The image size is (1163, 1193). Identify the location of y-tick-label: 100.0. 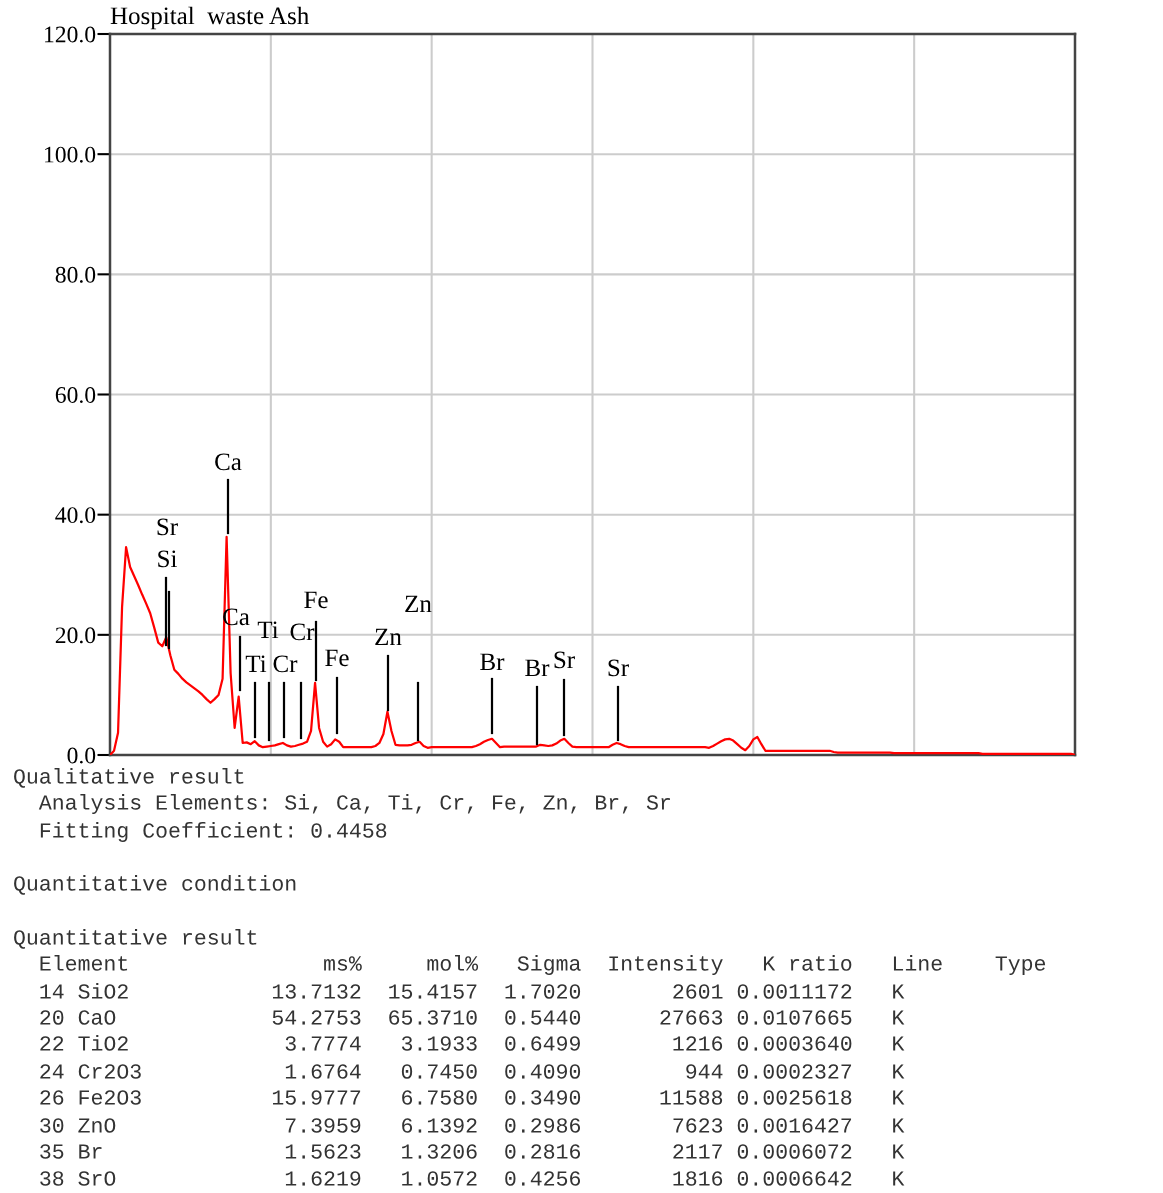
(70, 154).